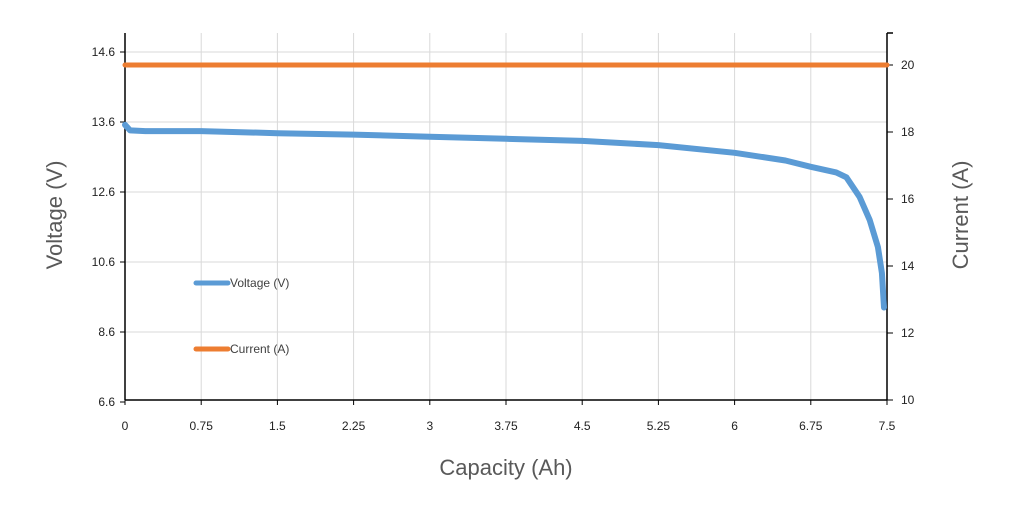  I want to click on y-tick-label: 13.6, so click(104, 122).